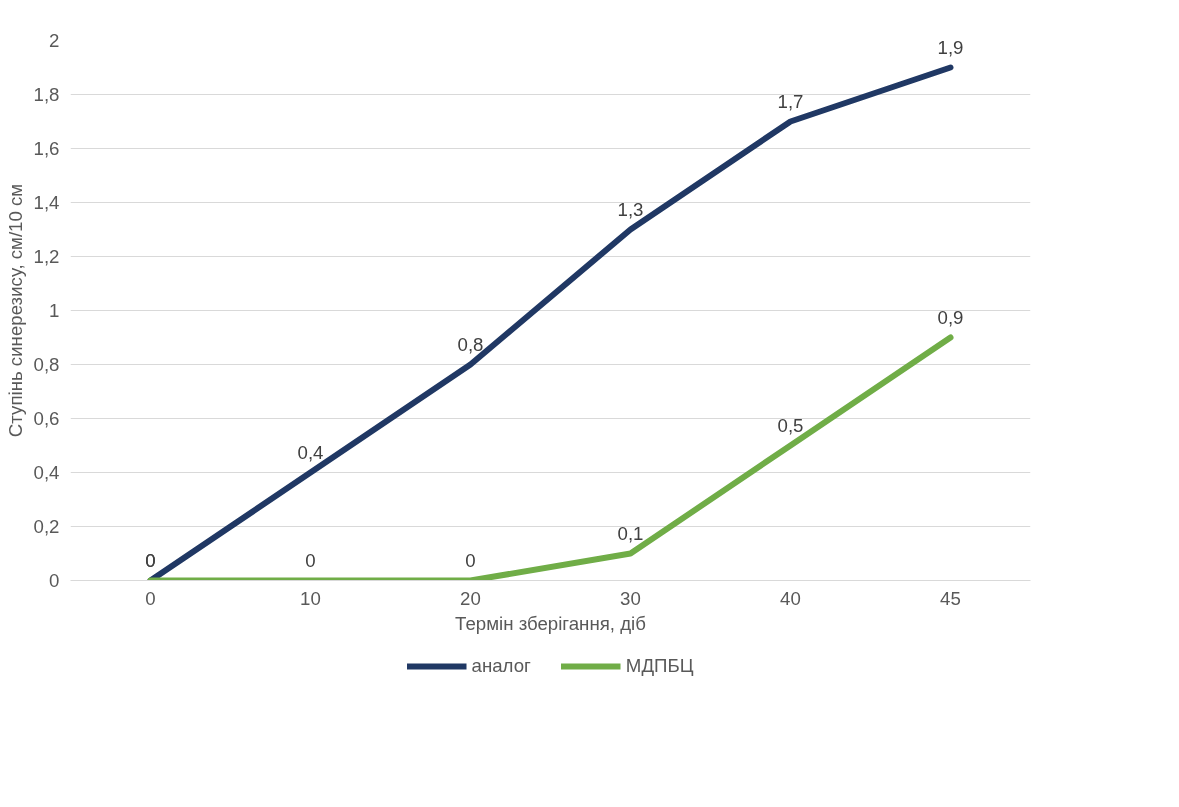 The width and height of the screenshot is (1179, 807). What do you see at coordinates (46, 148) in the screenshot?
I see `y-tick-label: 1,6` at bounding box center [46, 148].